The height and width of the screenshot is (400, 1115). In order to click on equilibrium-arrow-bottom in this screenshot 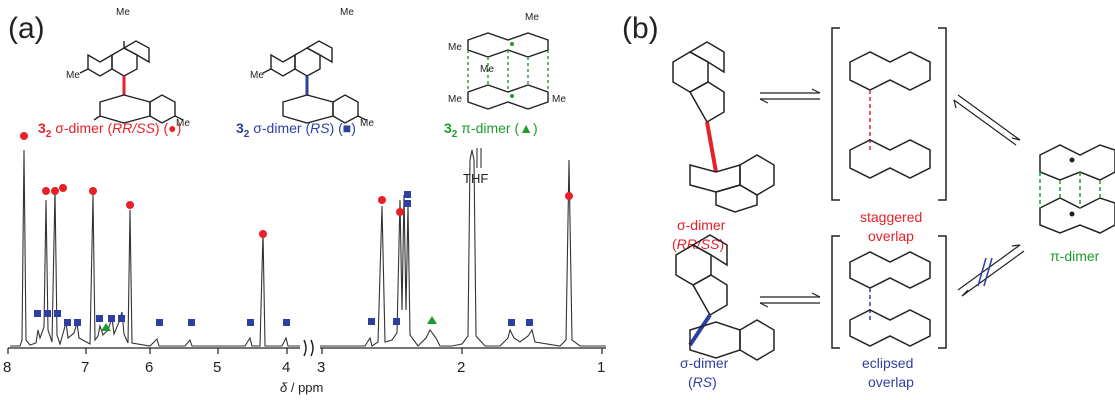, I will do `click(790, 300)`.